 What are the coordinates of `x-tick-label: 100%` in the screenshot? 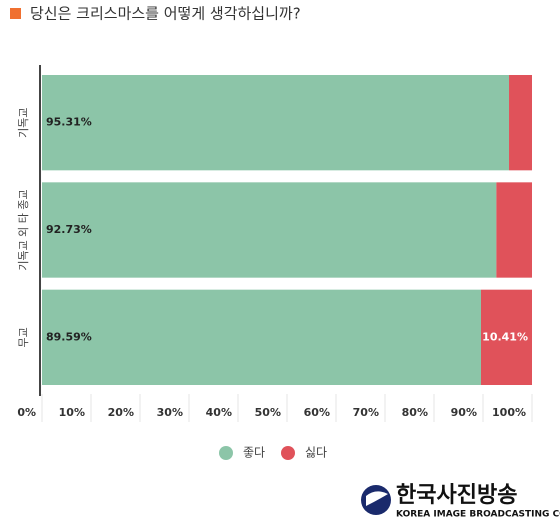 It's located at (509, 412).